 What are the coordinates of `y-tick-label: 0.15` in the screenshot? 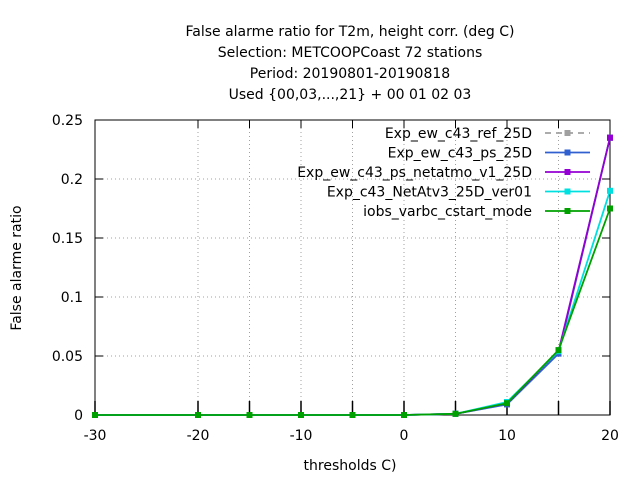 It's located at (67, 239).